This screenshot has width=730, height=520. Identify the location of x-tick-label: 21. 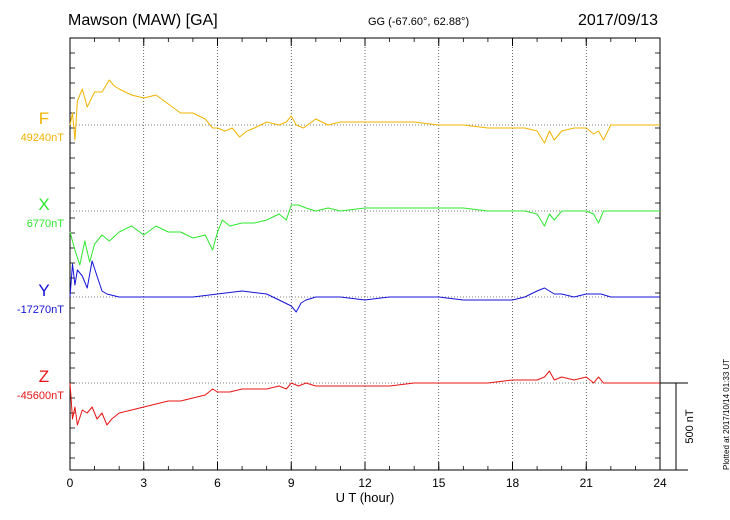
(587, 483).